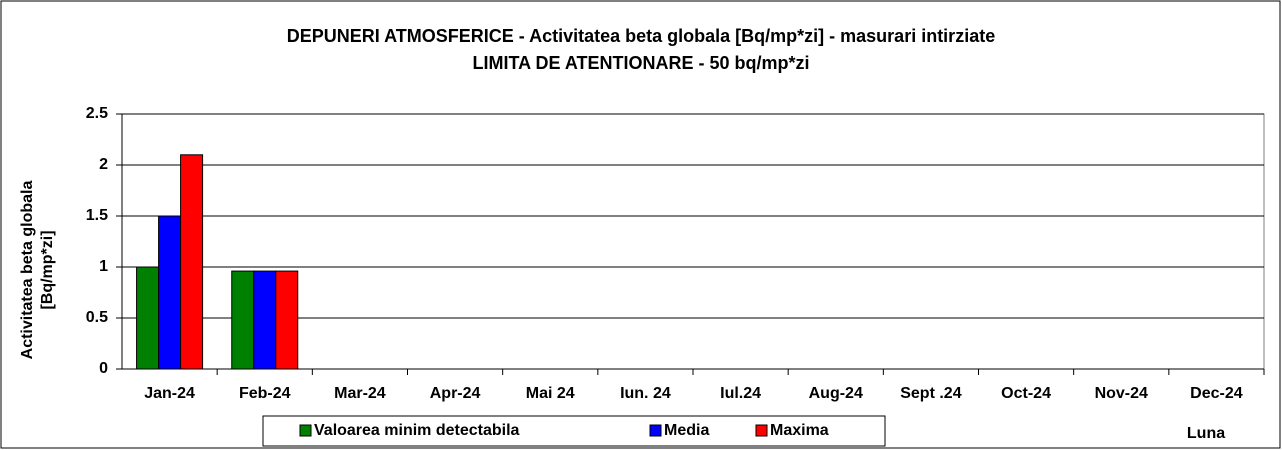  What do you see at coordinates (641, 63) in the screenshot?
I see `chart-subtitle: LIMITA DE ATENTIONARE - 50 bq/mp*zi` at bounding box center [641, 63].